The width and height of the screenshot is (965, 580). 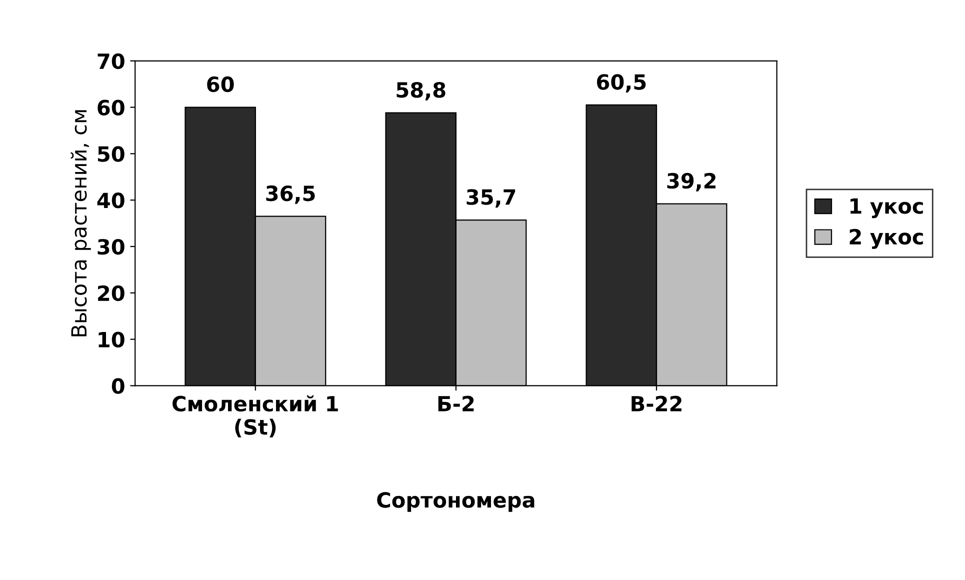 I want to click on data-label: 36,5, so click(x=290, y=194).